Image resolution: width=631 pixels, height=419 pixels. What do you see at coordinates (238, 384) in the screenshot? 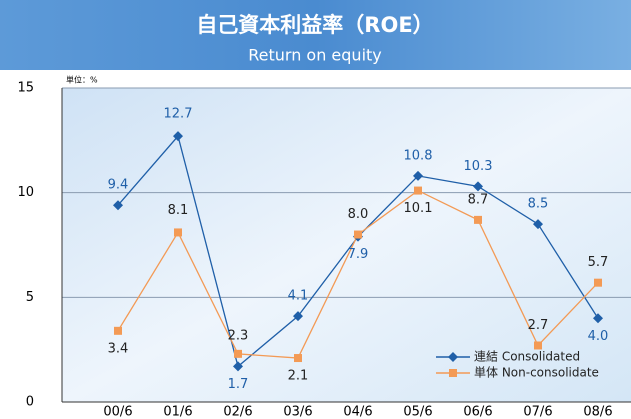
I see `data-label: 1.7` at bounding box center [238, 384].